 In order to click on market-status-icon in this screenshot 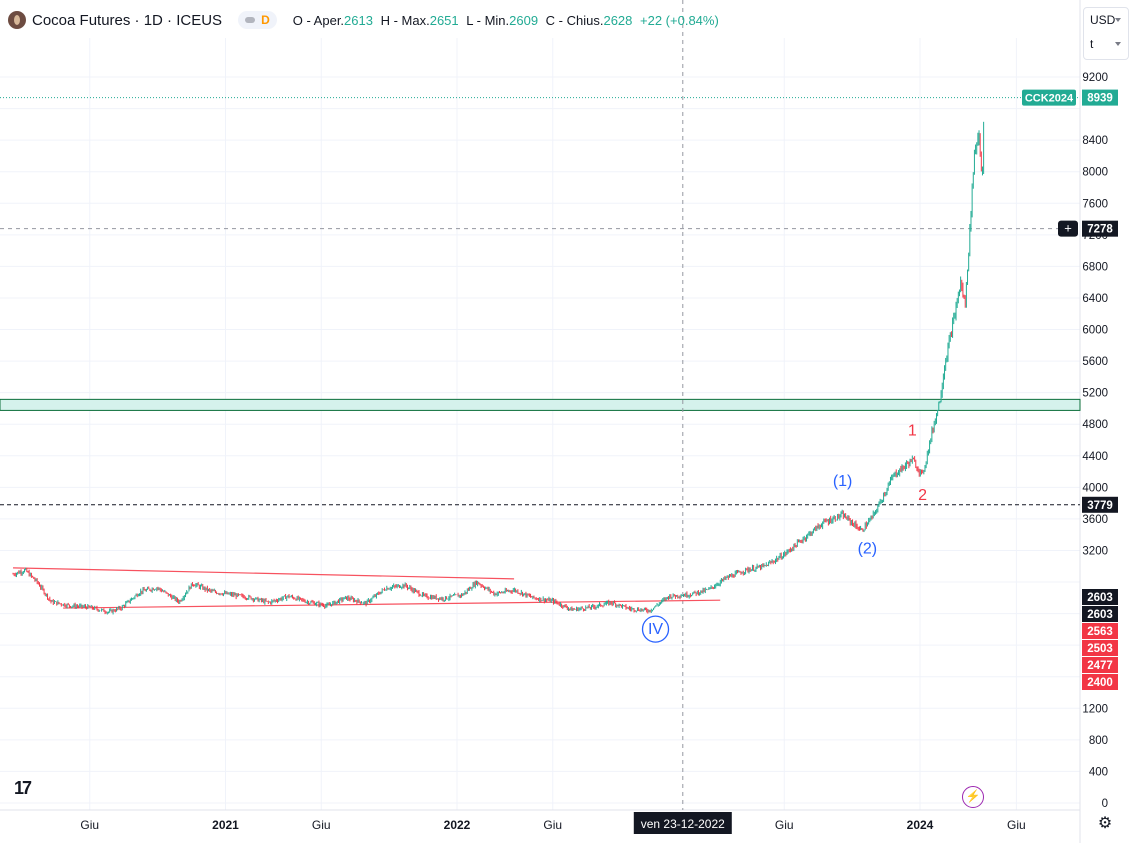, I will do `click(250, 20)`.